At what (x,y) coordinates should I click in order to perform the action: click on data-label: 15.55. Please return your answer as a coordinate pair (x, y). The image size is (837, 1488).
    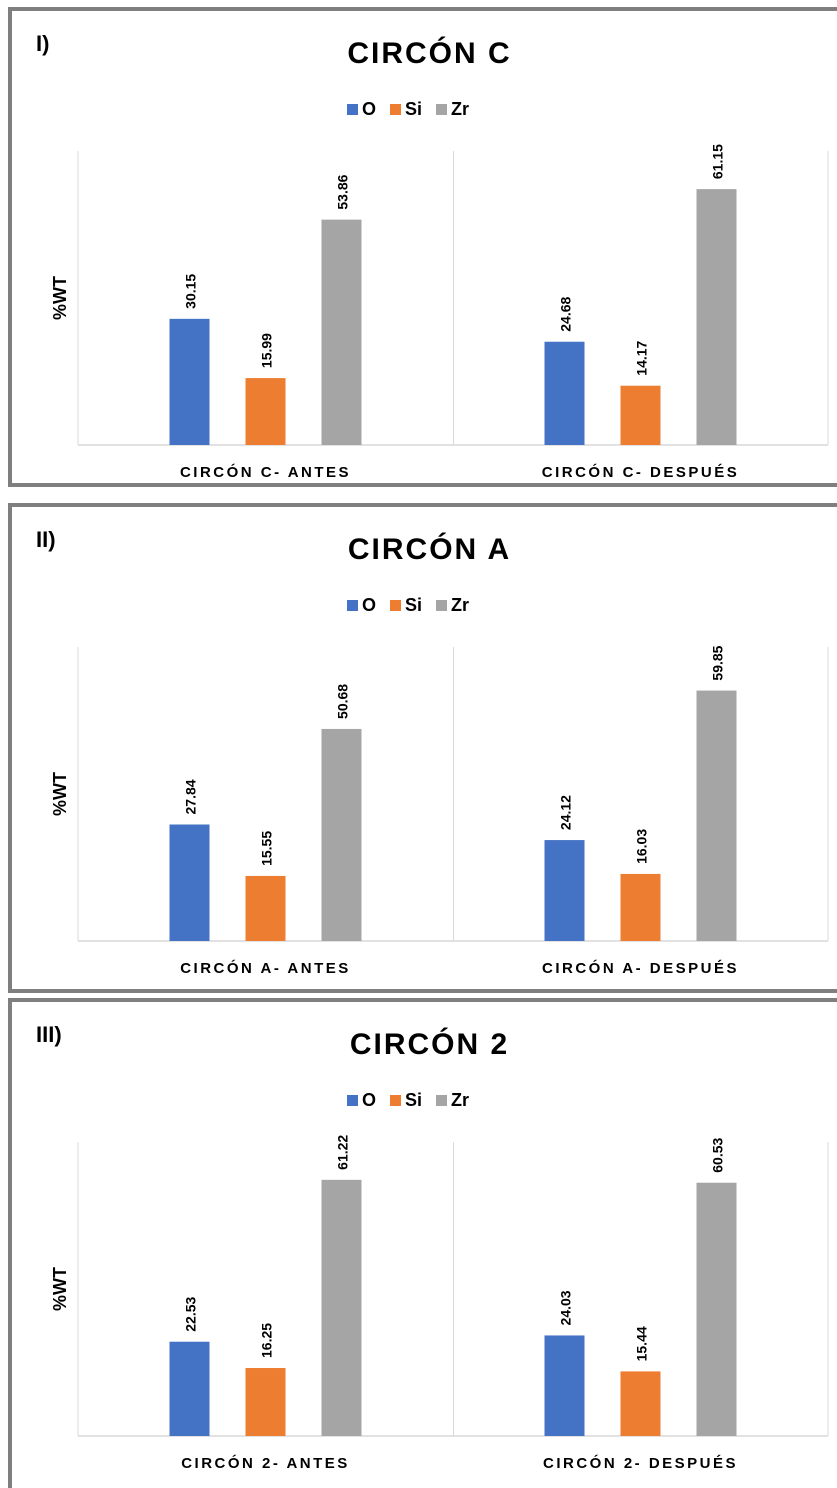
    Looking at the image, I should click on (267, 848).